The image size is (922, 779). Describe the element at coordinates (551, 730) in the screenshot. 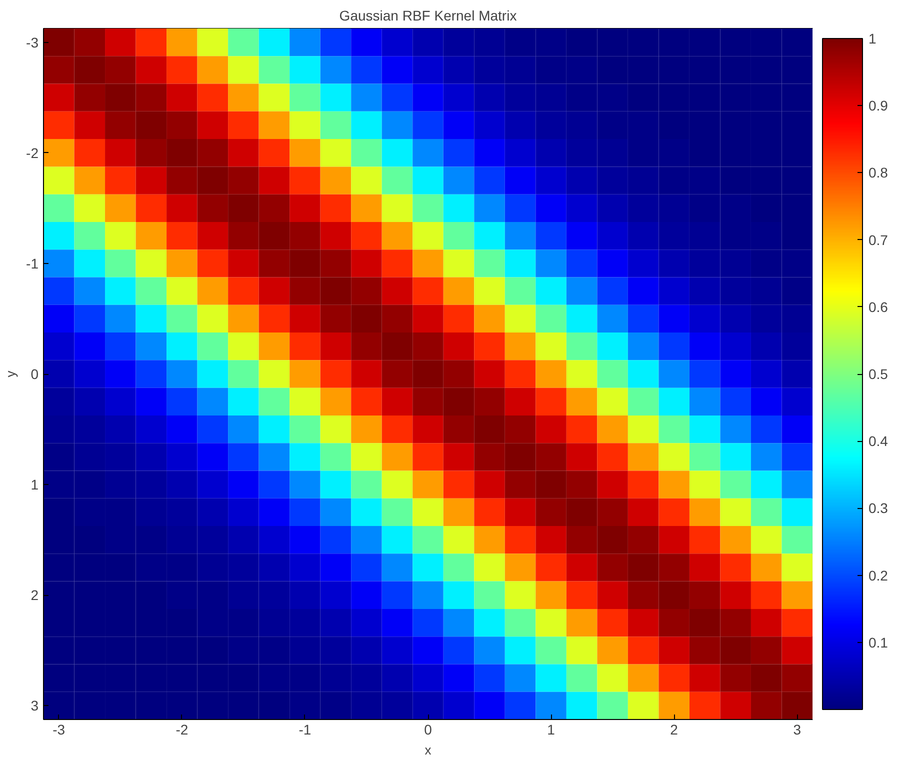

I see `x-tick-label: 1` at that location.